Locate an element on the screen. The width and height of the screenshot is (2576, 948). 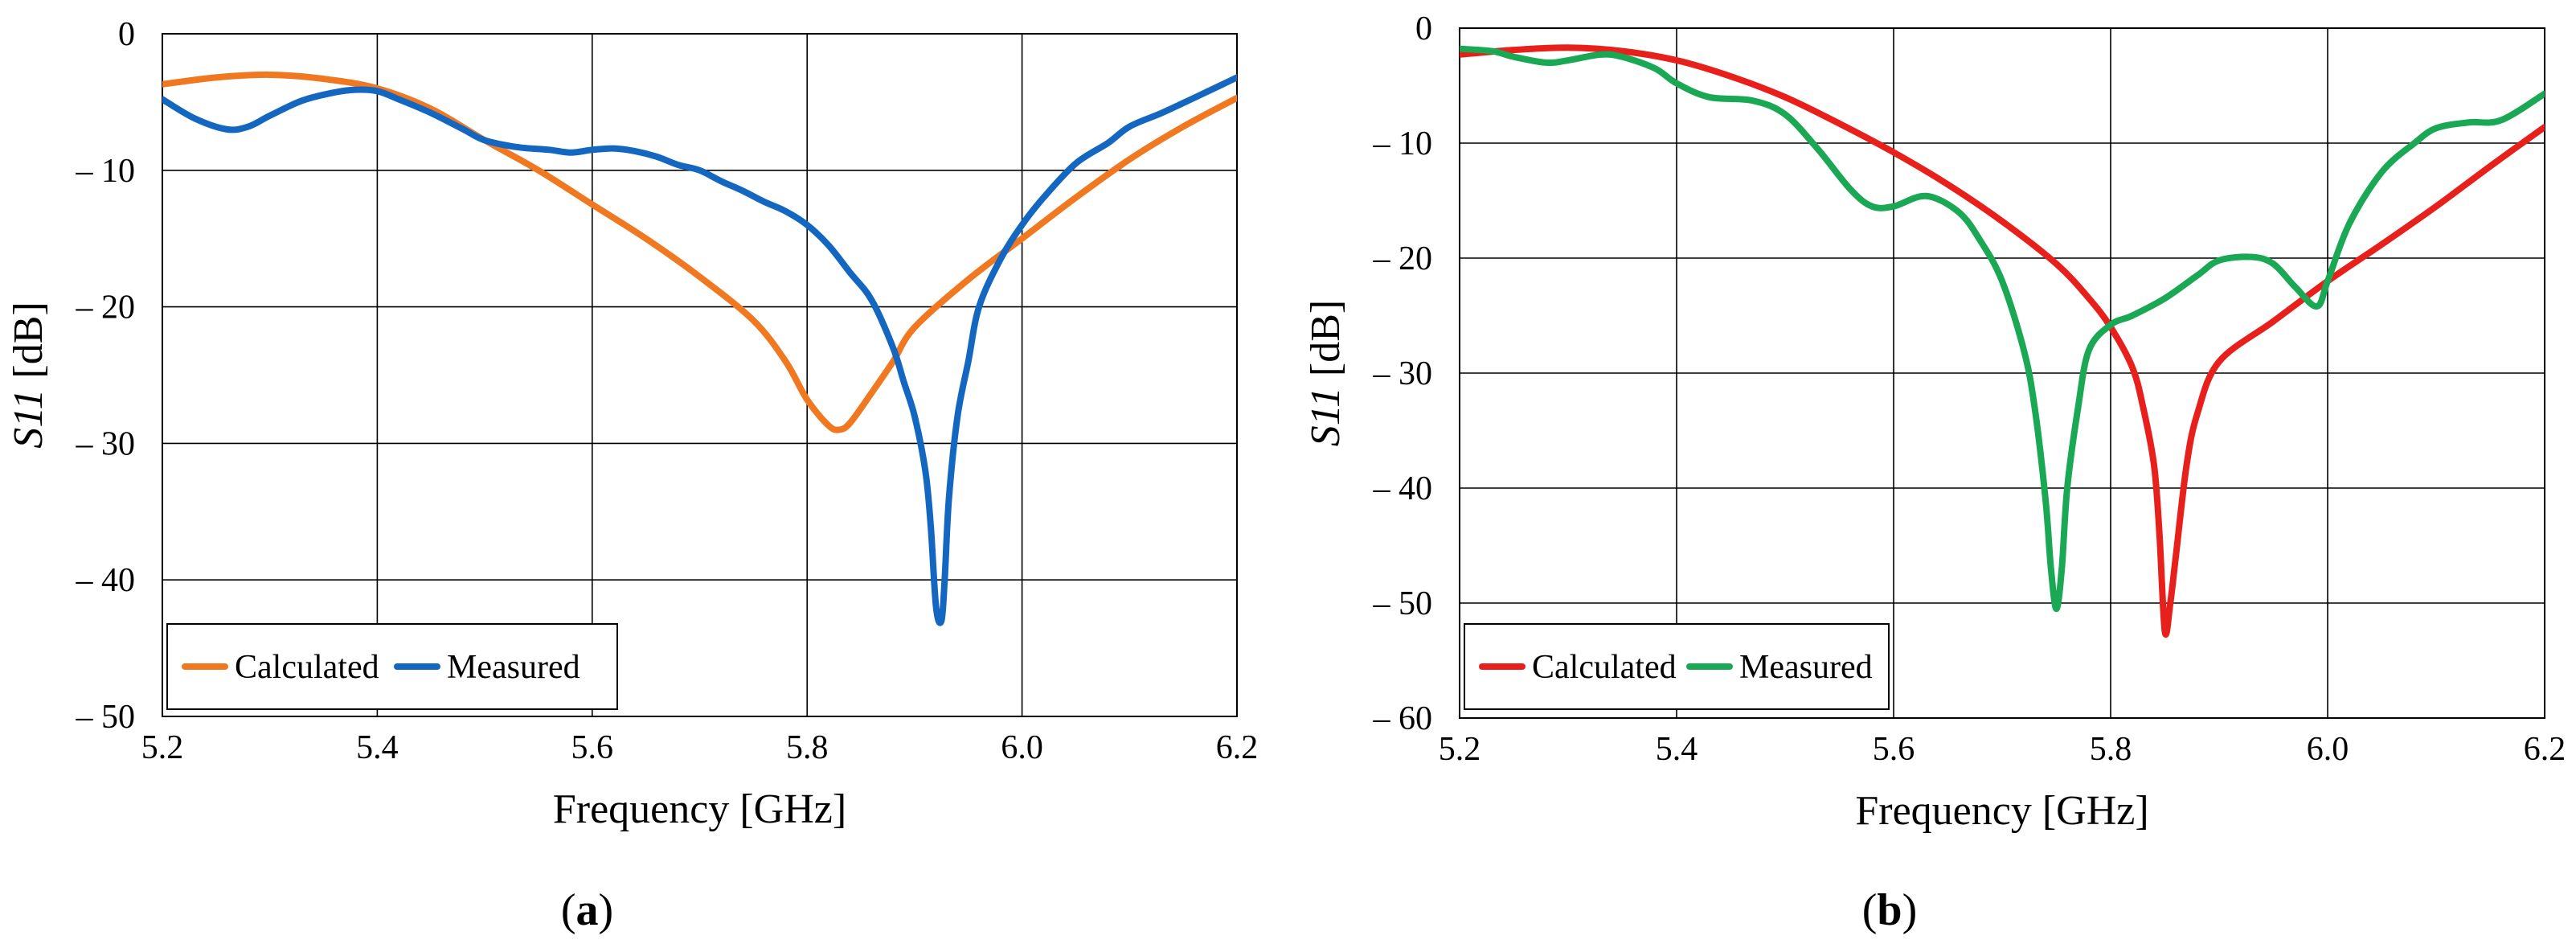
panel-label: (b) is located at coordinates (1889, 910).